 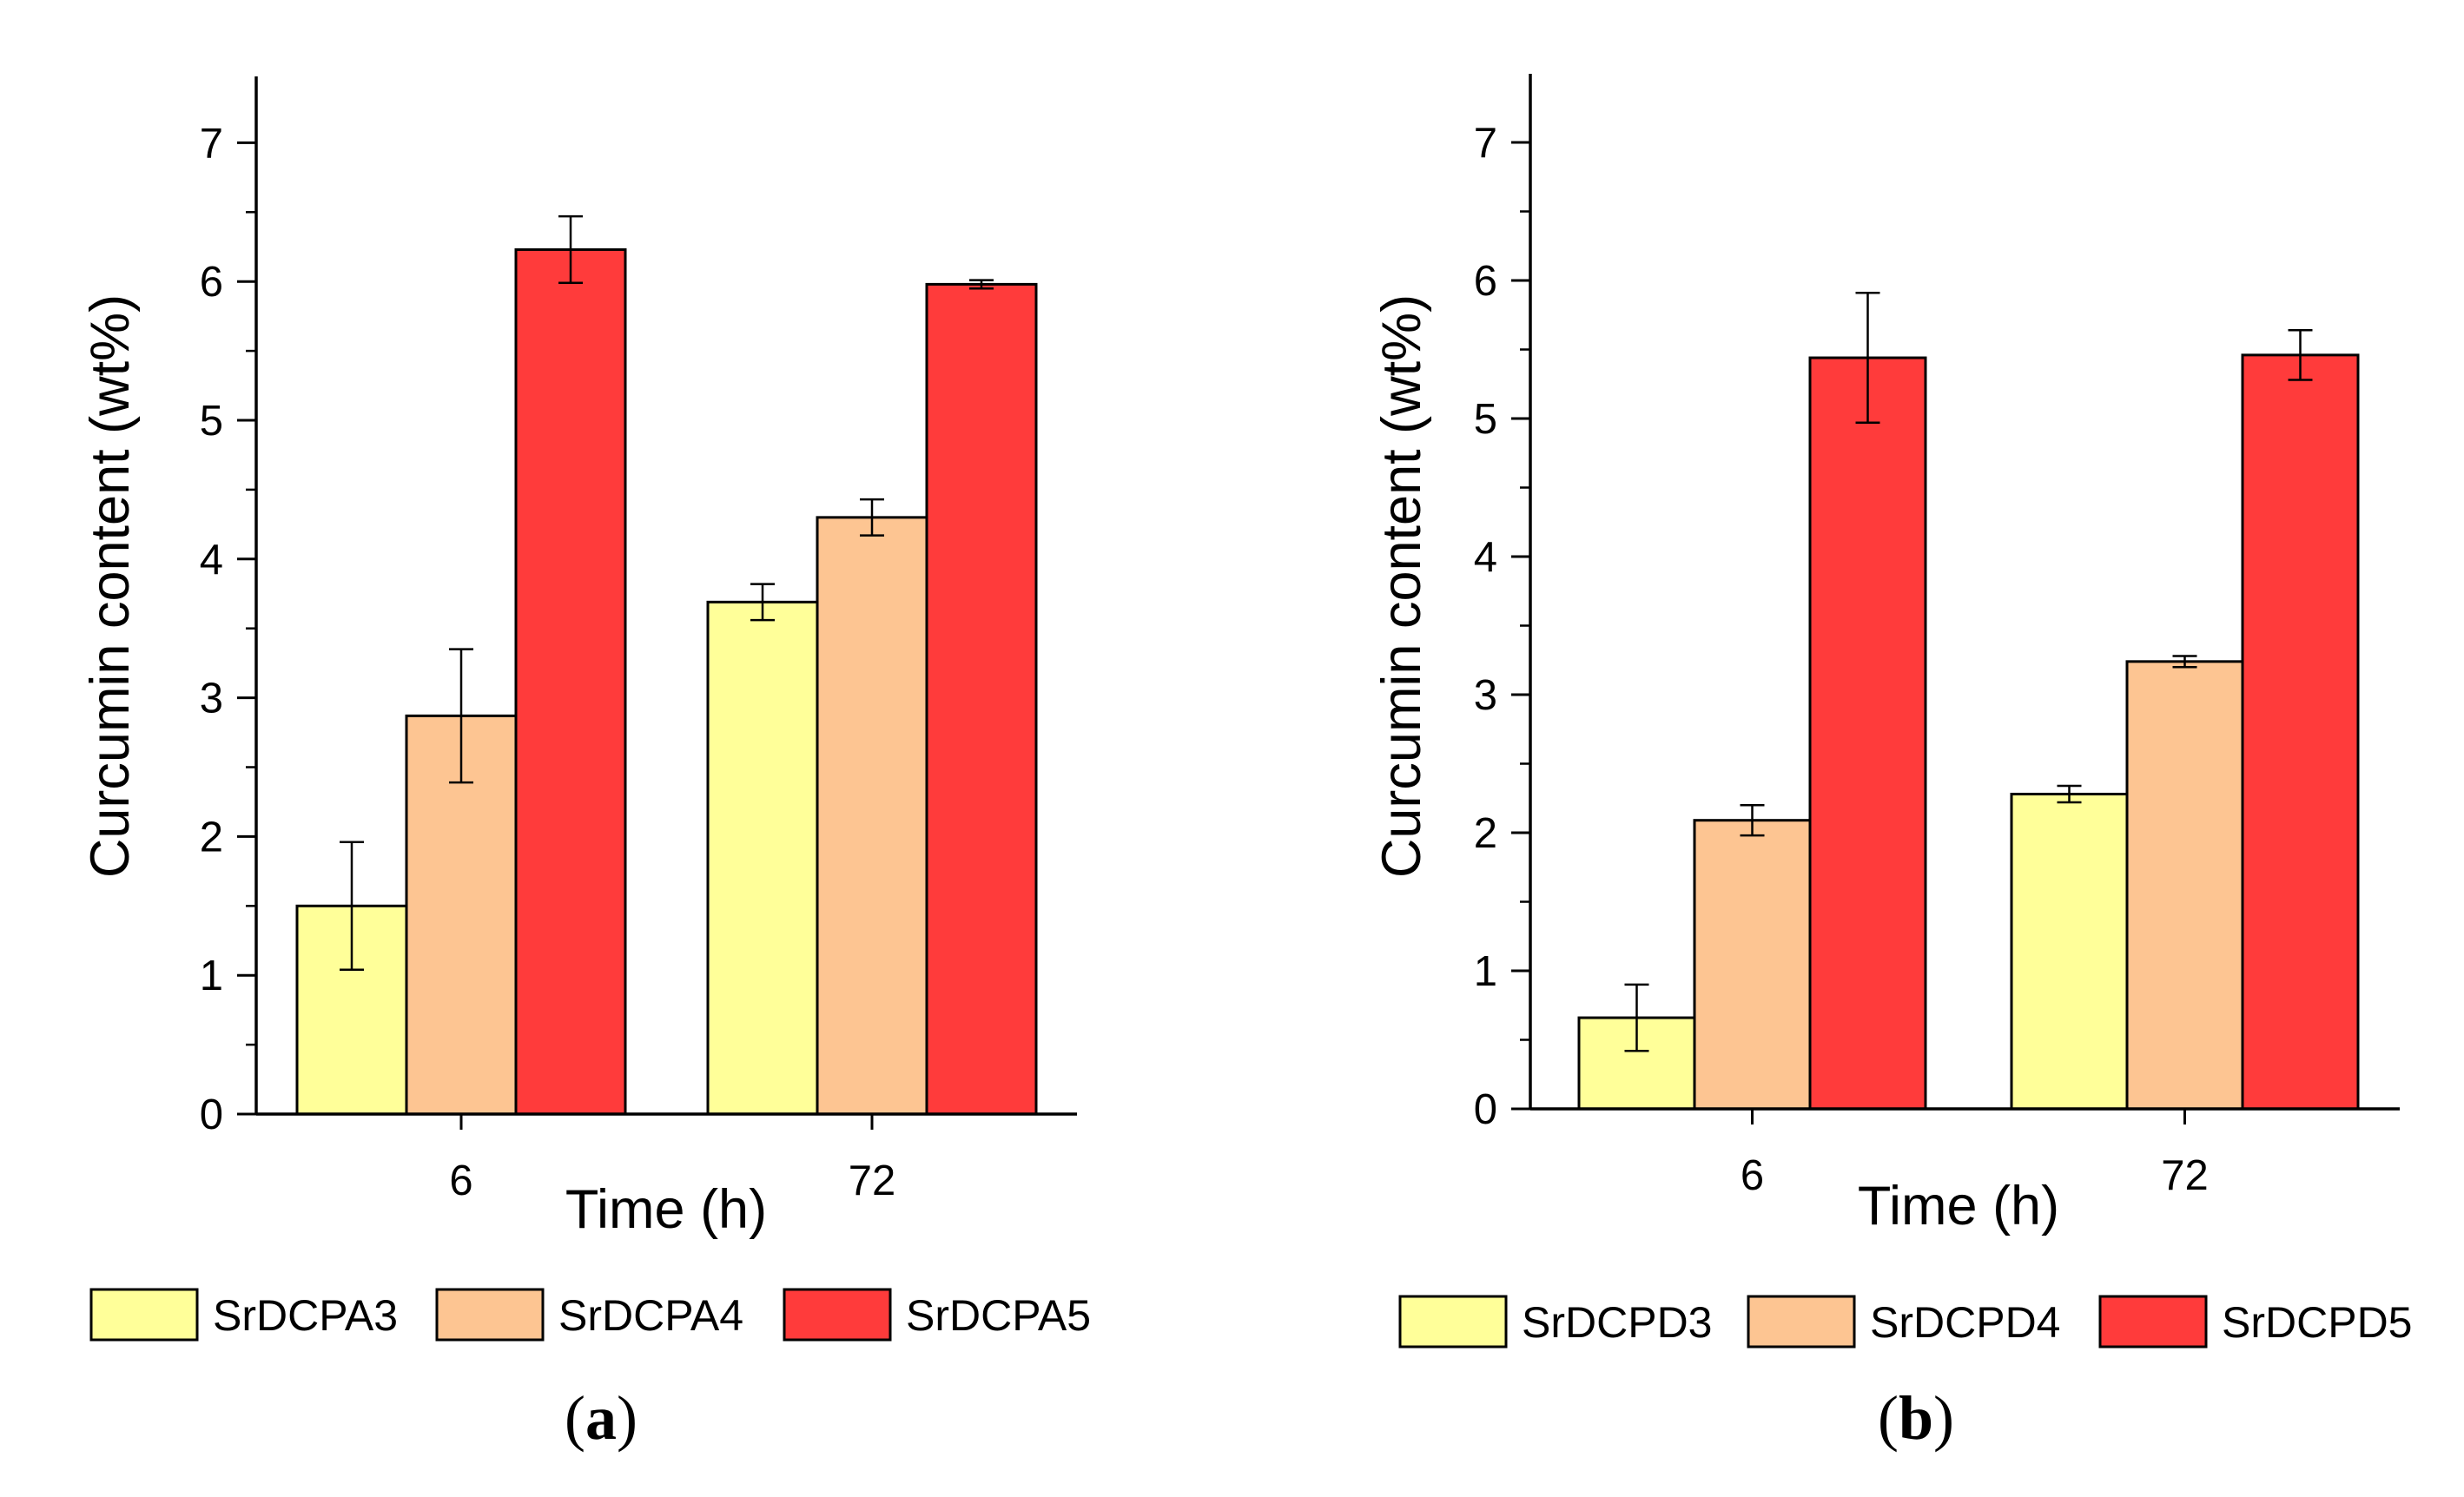 What do you see at coordinates (837, 1315) in the screenshot?
I see `legend-swatch-srdcpa5` at bounding box center [837, 1315].